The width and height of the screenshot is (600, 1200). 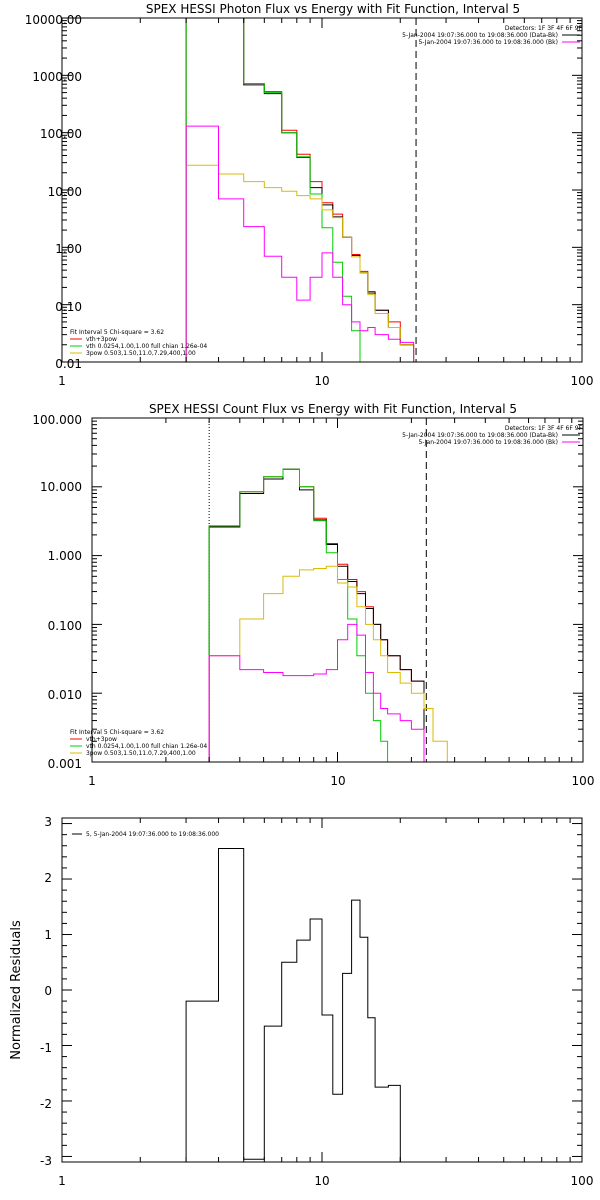 I want to click on y-tick-label: 2, so click(x=48, y=878).